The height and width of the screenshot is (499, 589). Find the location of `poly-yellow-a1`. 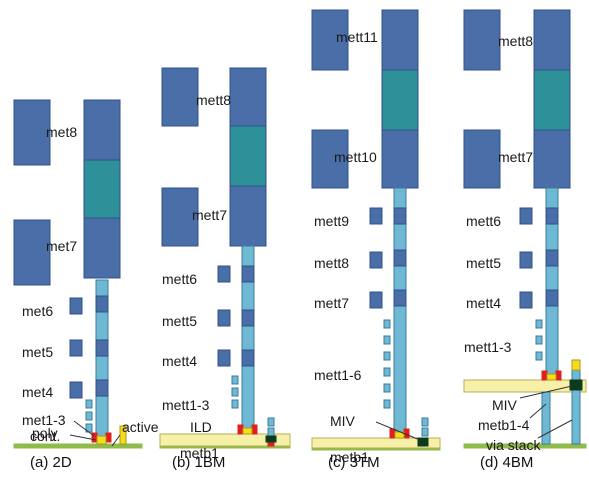

poly-yellow-a1 is located at coordinates (101, 440).